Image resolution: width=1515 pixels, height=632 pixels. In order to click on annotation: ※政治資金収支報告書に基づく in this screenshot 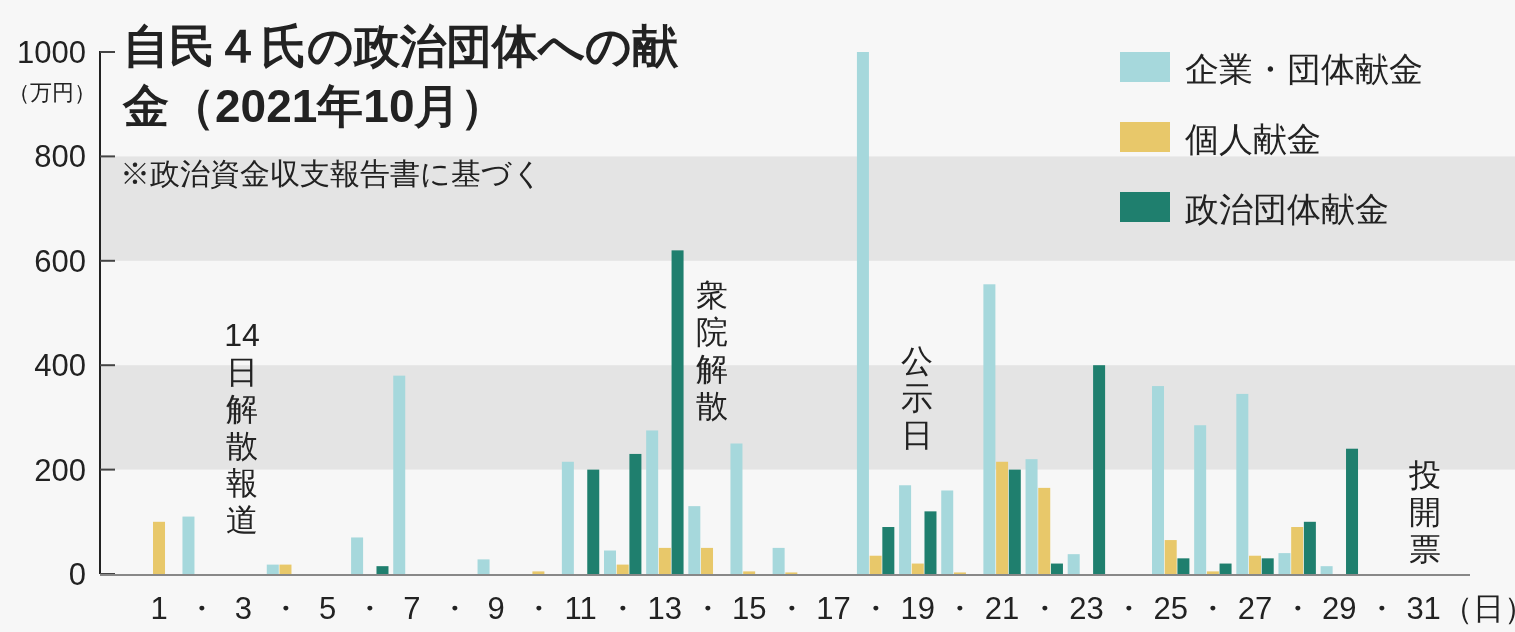, I will do `click(331, 173)`.